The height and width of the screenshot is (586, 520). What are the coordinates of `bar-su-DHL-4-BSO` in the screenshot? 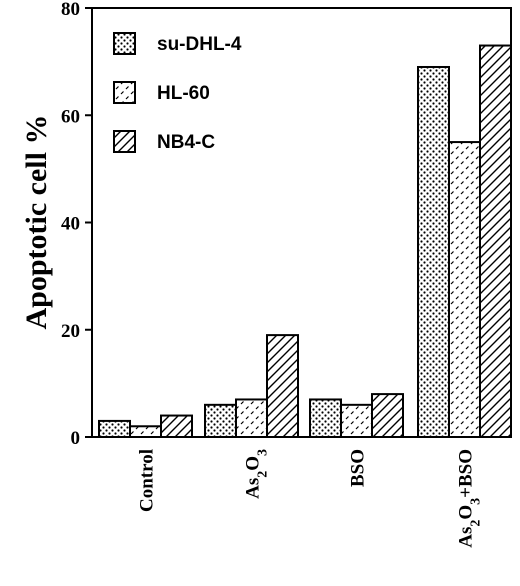 It's located at (325, 418).